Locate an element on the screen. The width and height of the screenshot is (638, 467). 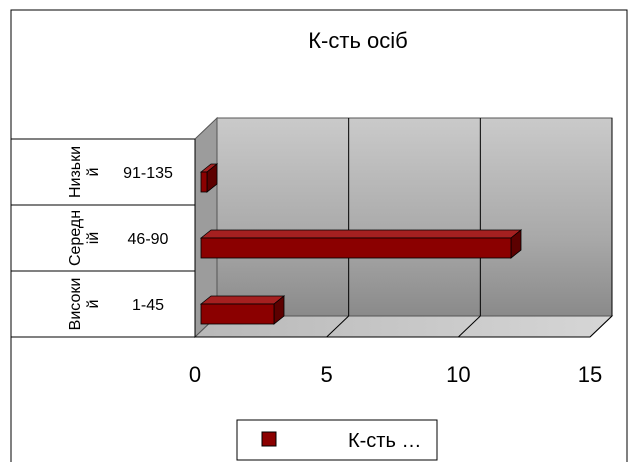
x-tick-label: 10 is located at coordinates (458, 374).